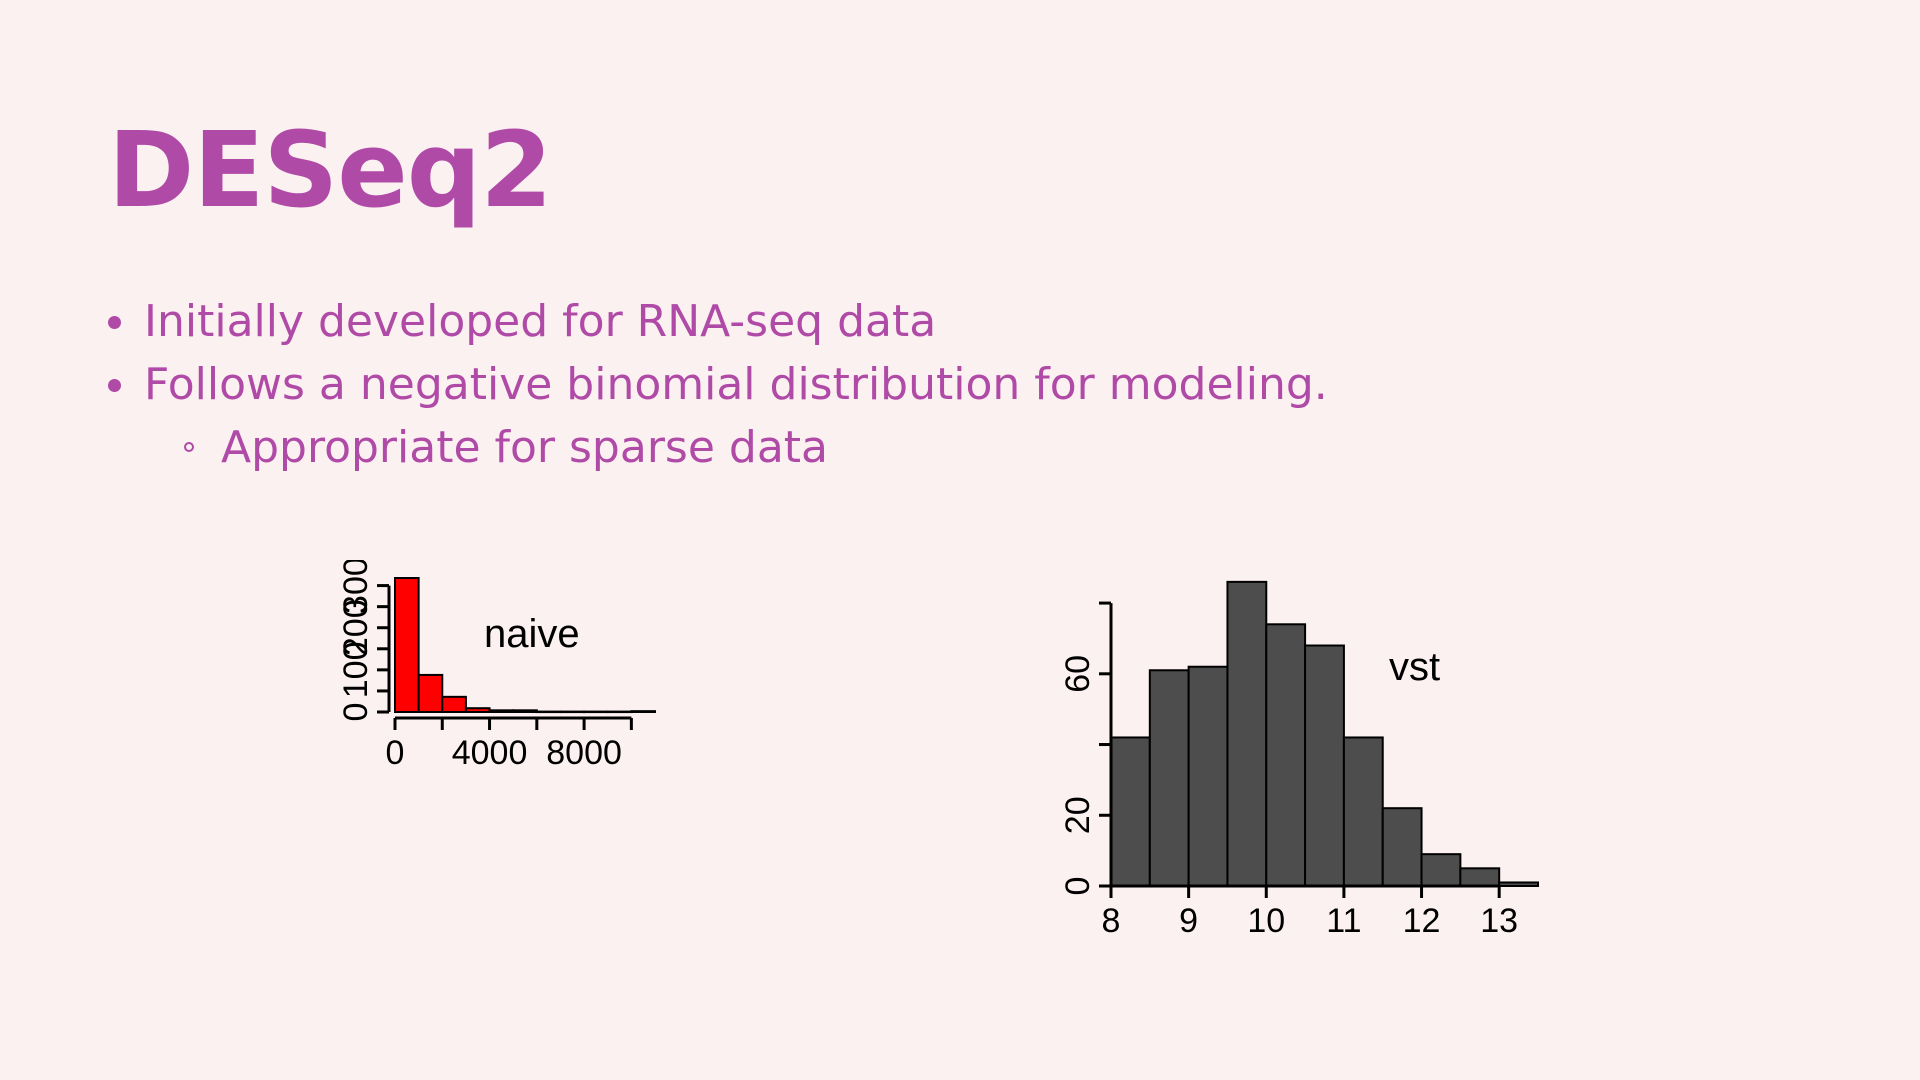  Describe the element at coordinates (532, 634) in the screenshot. I see `naive-annotation-label: naive` at that location.